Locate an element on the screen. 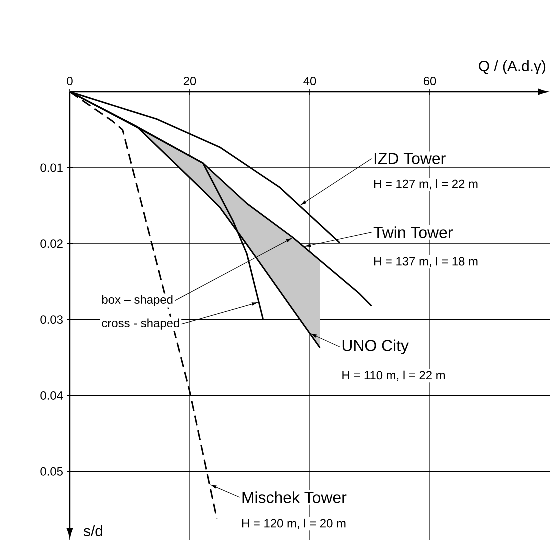  annotation: UNO City is located at coordinates (375, 347).